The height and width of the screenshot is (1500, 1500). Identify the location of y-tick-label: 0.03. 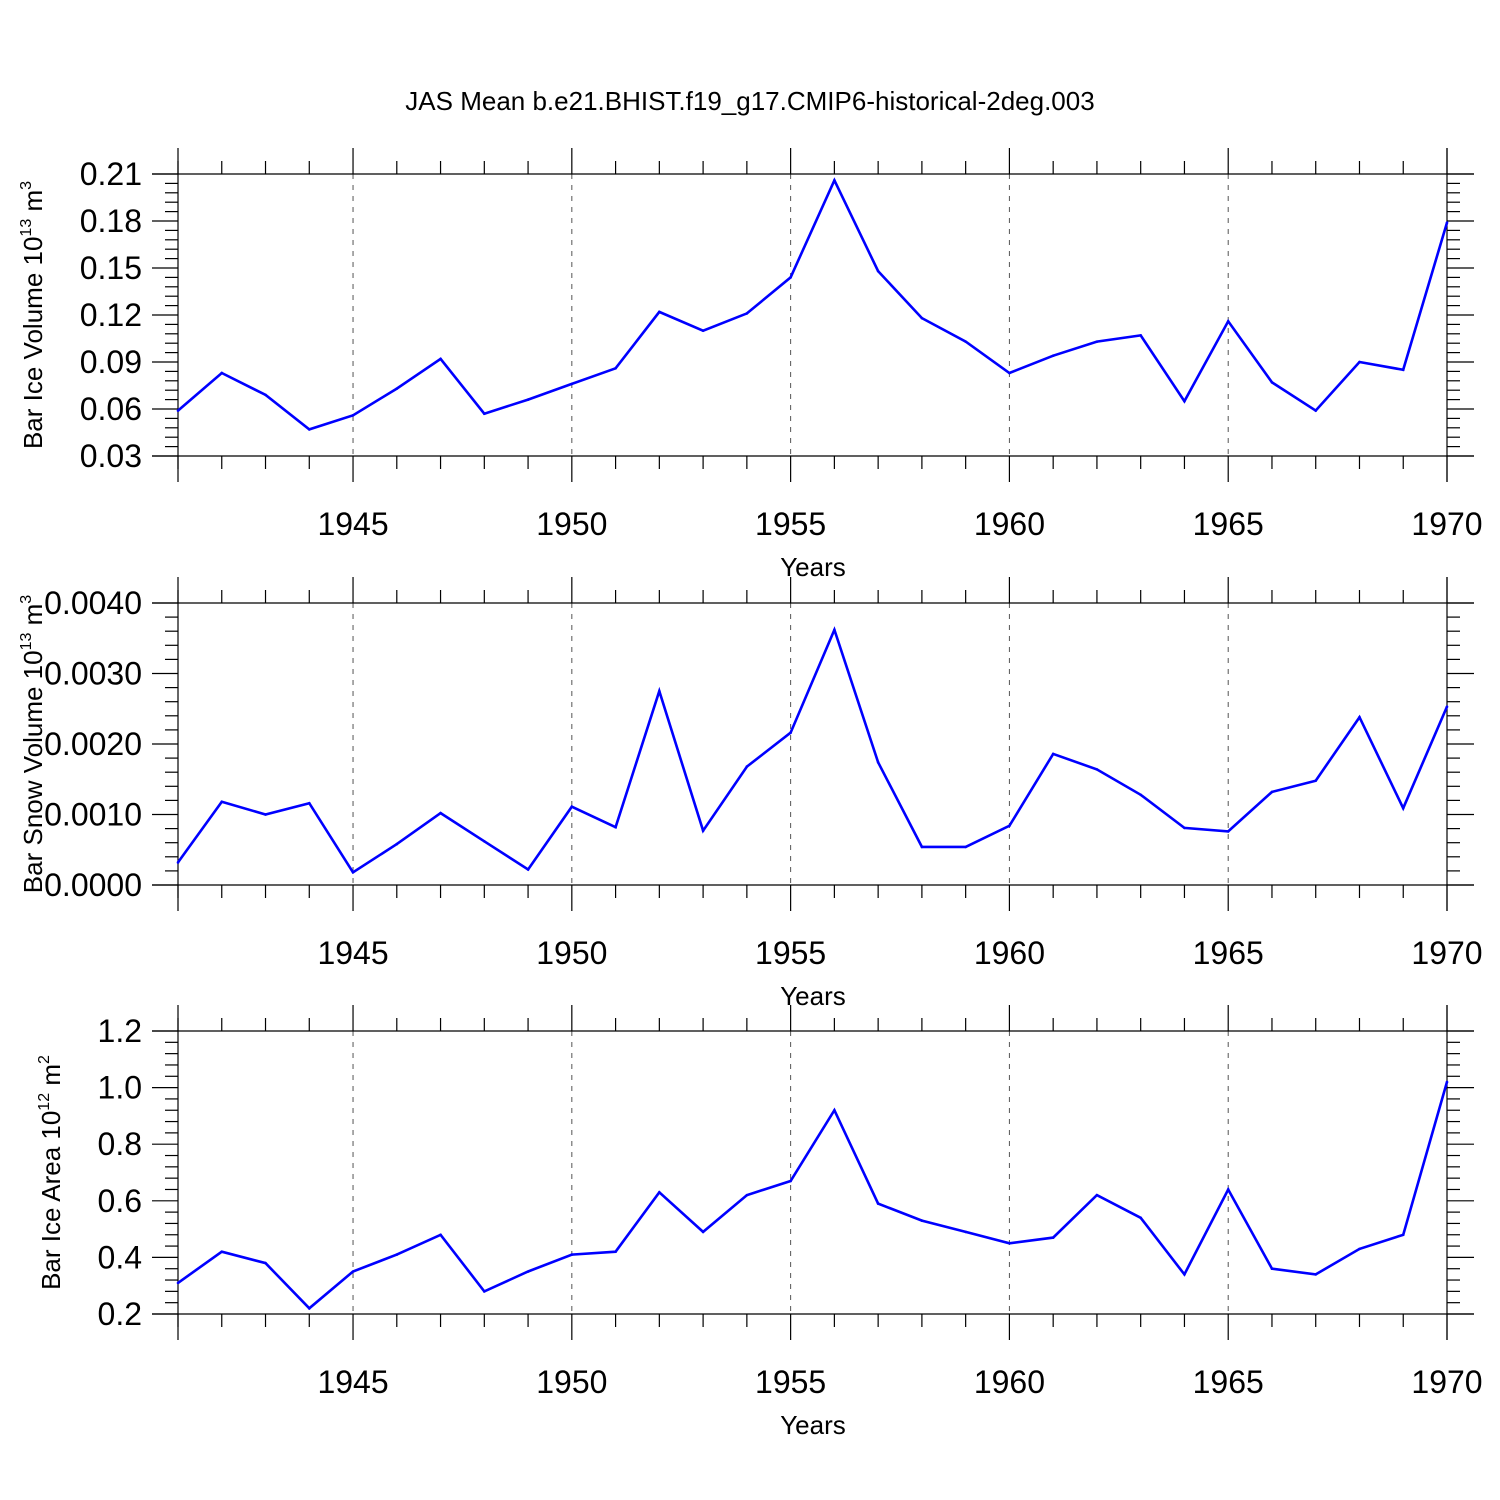
(111, 456).